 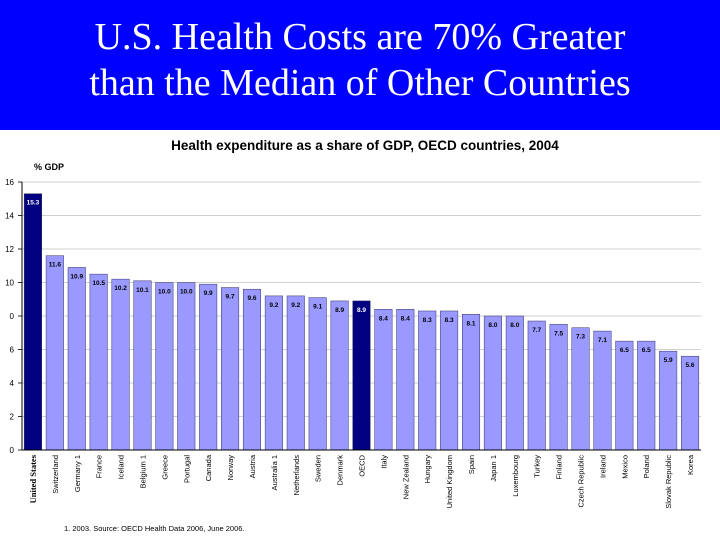 What do you see at coordinates (339, 310) in the screenshot?
I see `data-label-denmark: 8.9` at bounding box center [339, 310].